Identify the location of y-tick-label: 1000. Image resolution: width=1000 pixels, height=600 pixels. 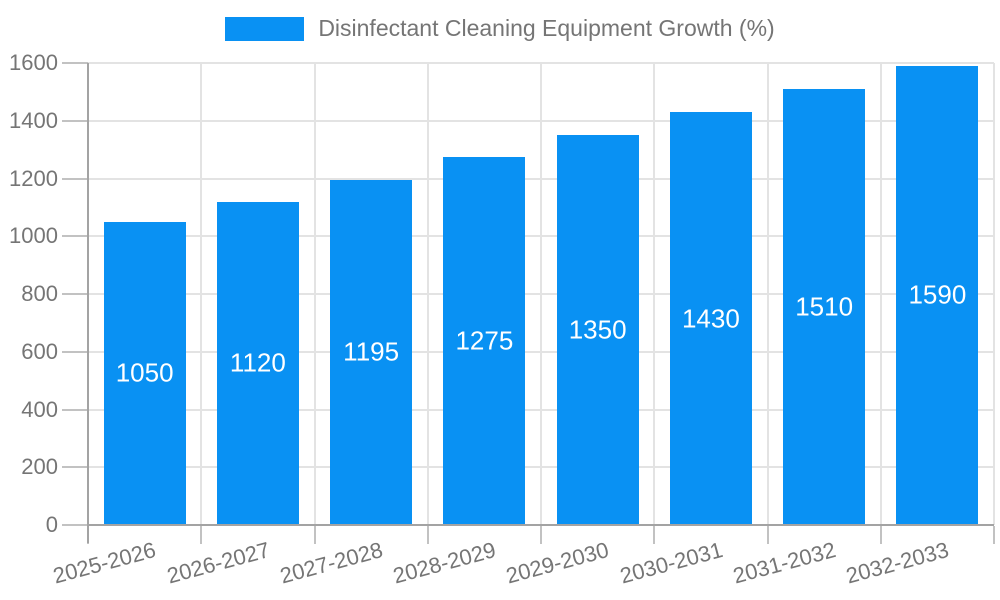
(33, 236).